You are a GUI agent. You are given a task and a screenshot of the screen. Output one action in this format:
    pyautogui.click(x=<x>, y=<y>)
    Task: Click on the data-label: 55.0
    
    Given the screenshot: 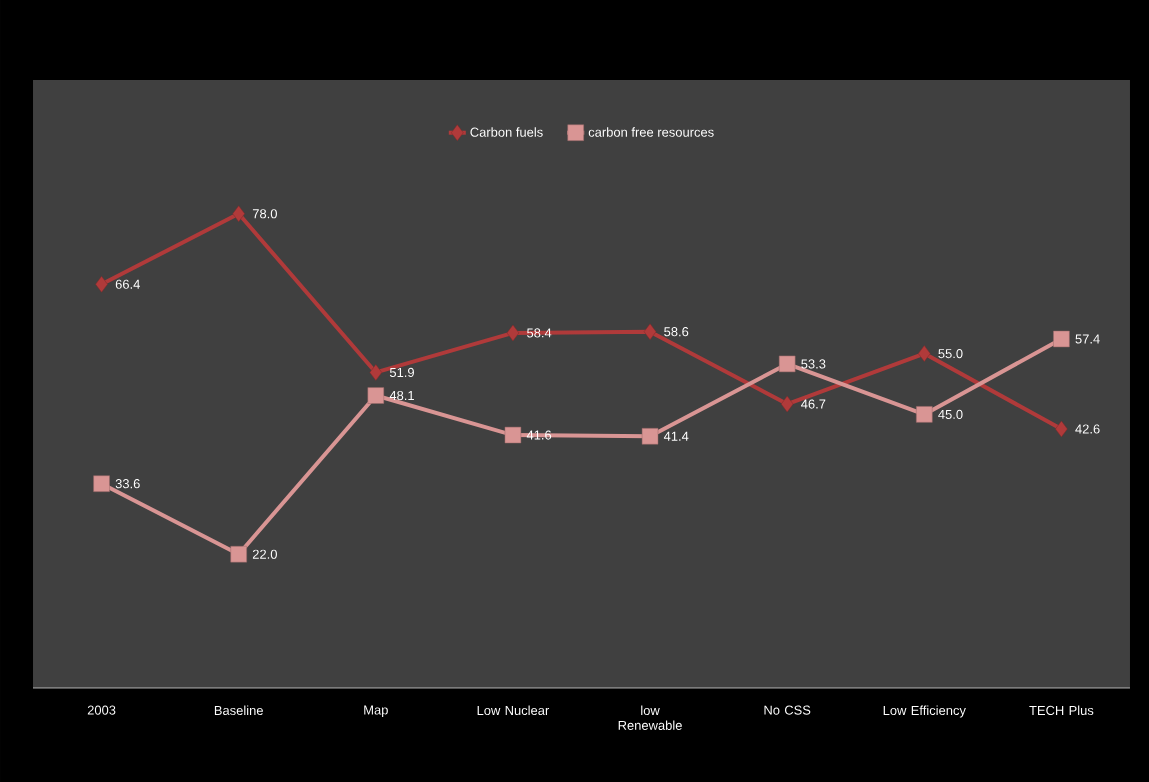 What is the action you would take?
    pyautogui.click(x=950, y=353)
    